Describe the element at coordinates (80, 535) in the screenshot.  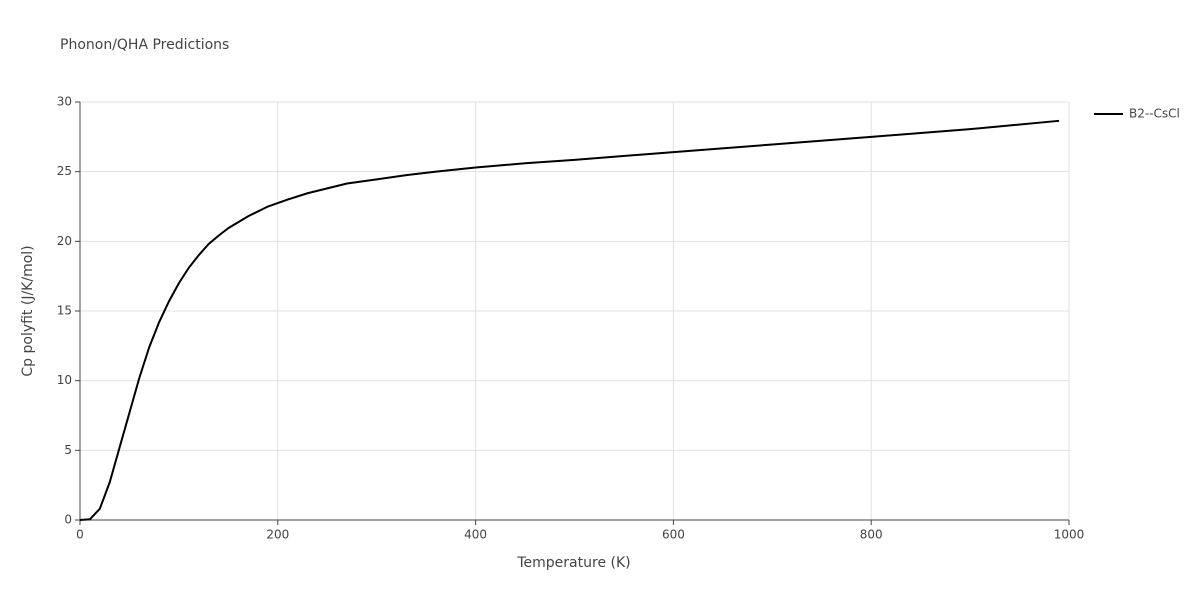
I see `x-tick-label: 0` at that location.